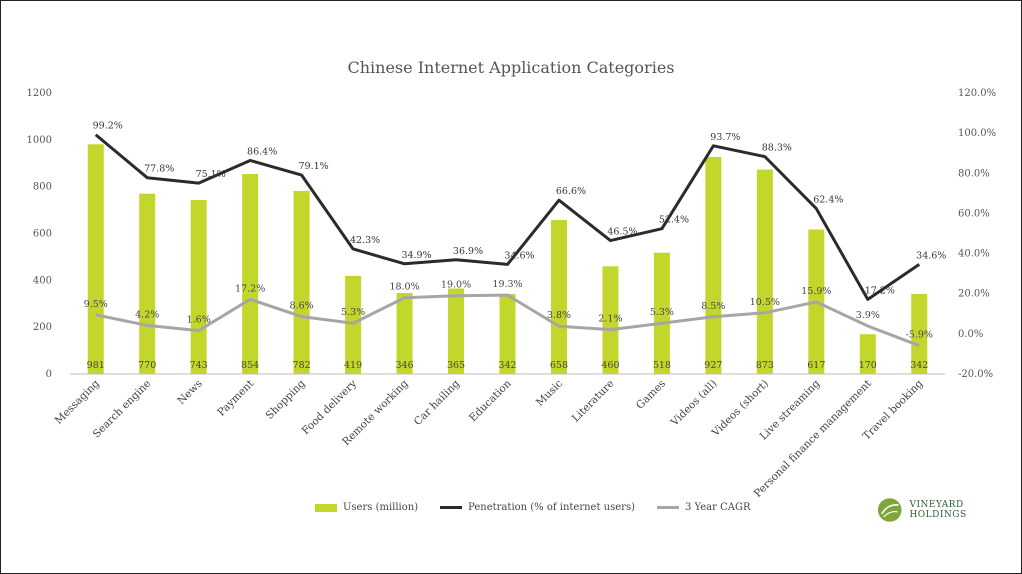 The height and width of the screenshot is (574, 1022). I want to click on cagr-label: -5.9%, so click(919, 335).